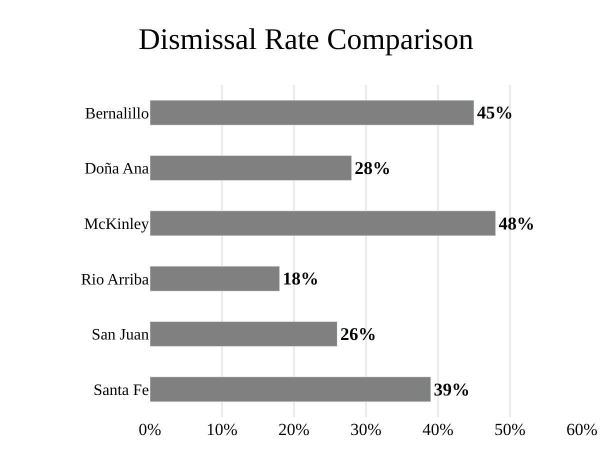 This screenshot has height=467, width=612. What do you see at coordinates (294, 429) in the screenshot?
I see `x-tick-label: 20%` at bounding box center [294, 429].